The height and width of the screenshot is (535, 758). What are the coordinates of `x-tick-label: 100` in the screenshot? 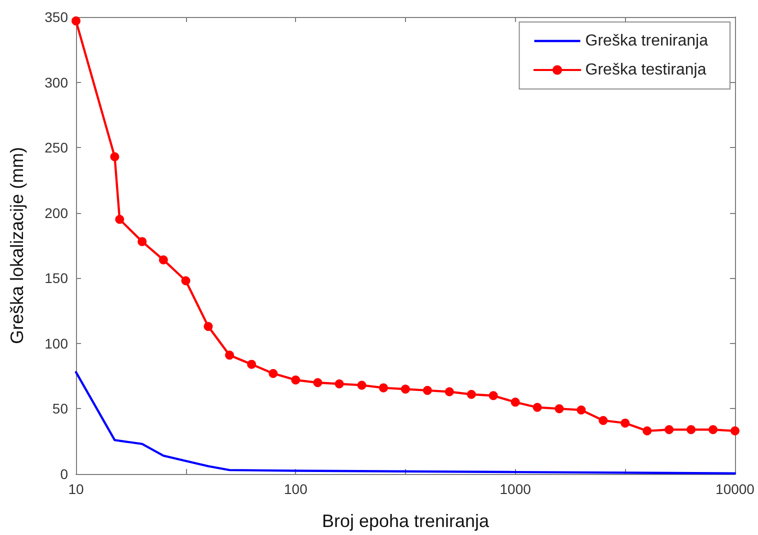 It's located at (296, 489).